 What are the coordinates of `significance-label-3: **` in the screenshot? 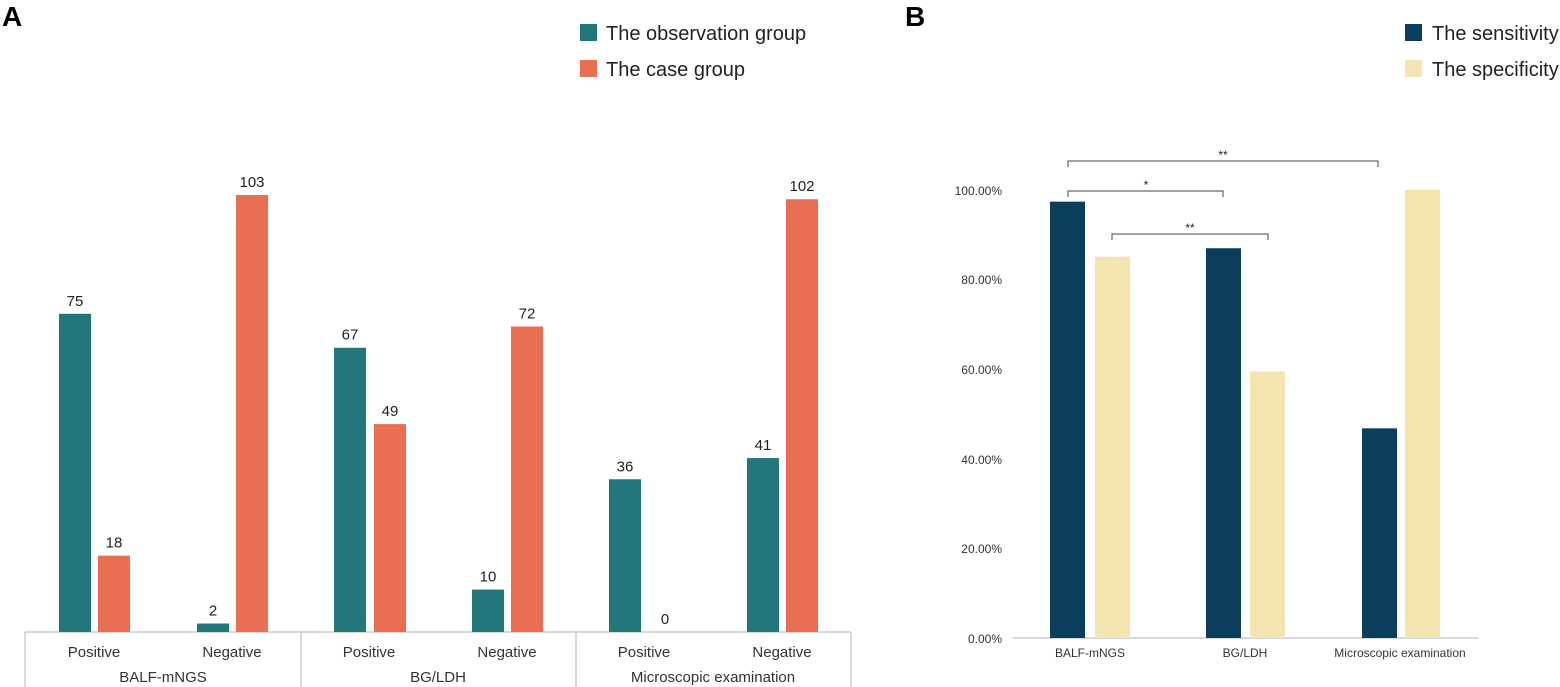 It's located at (1190, 228).